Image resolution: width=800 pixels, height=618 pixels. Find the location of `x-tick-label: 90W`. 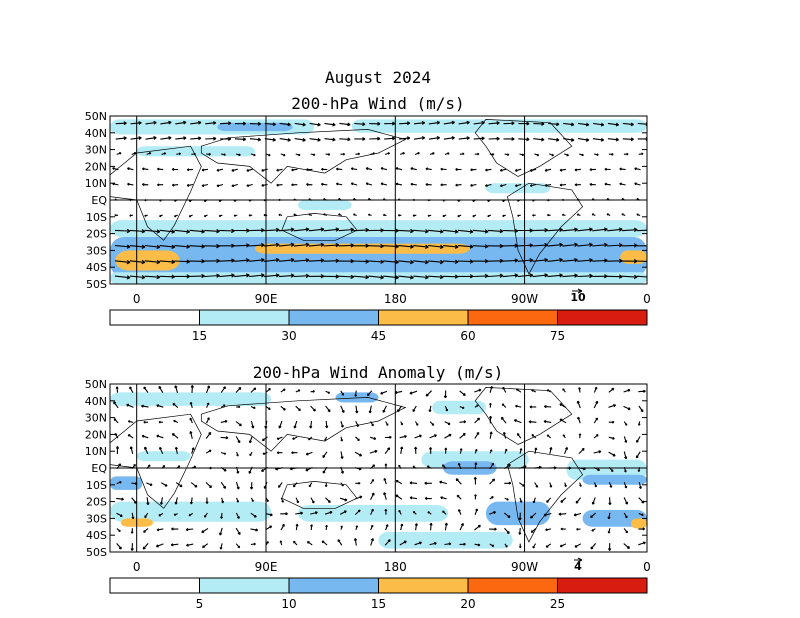

x-tick-label: 90W is located at coordinates (524, 299).